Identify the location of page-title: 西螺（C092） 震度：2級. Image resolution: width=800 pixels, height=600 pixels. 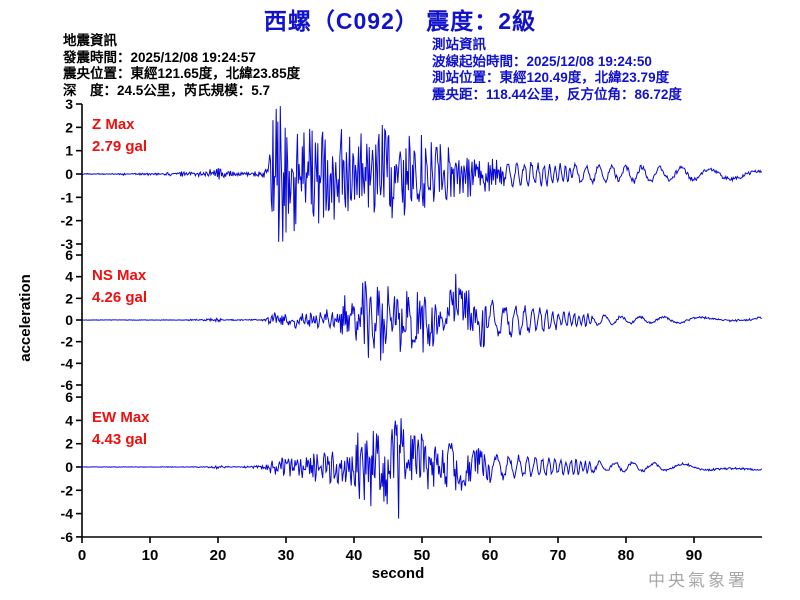
(400, 21).